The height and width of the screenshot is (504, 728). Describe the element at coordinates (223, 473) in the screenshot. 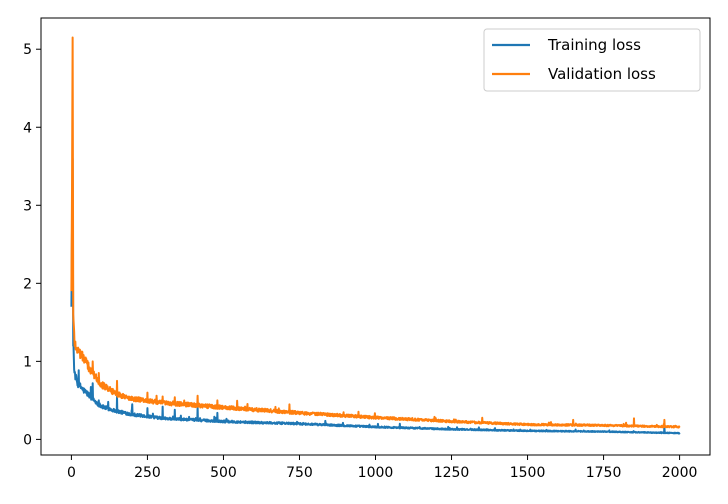

I see `x-tick-label: 500` at that location.